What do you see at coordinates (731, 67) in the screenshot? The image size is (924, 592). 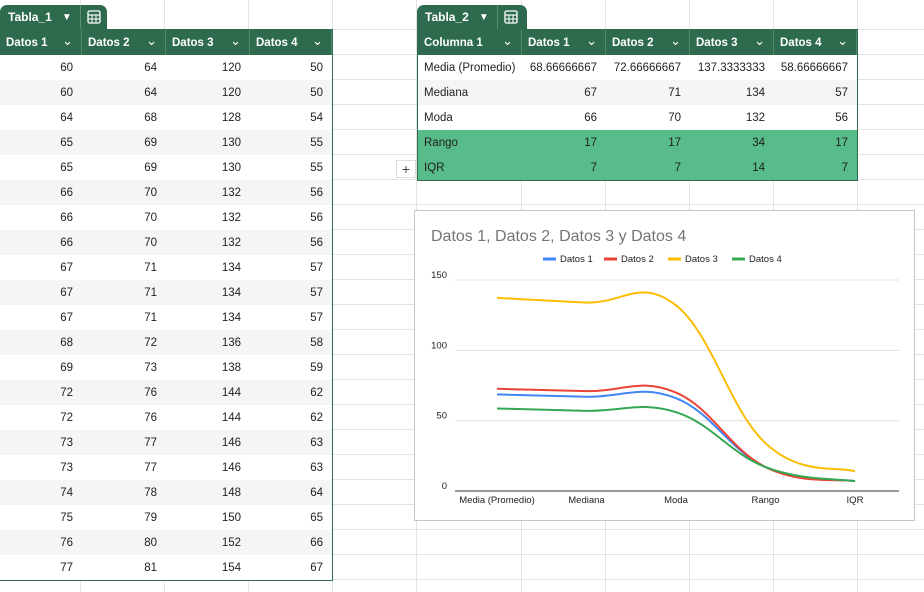 I see `table-cell: 137.3333333` at bounding box center [731, 67].